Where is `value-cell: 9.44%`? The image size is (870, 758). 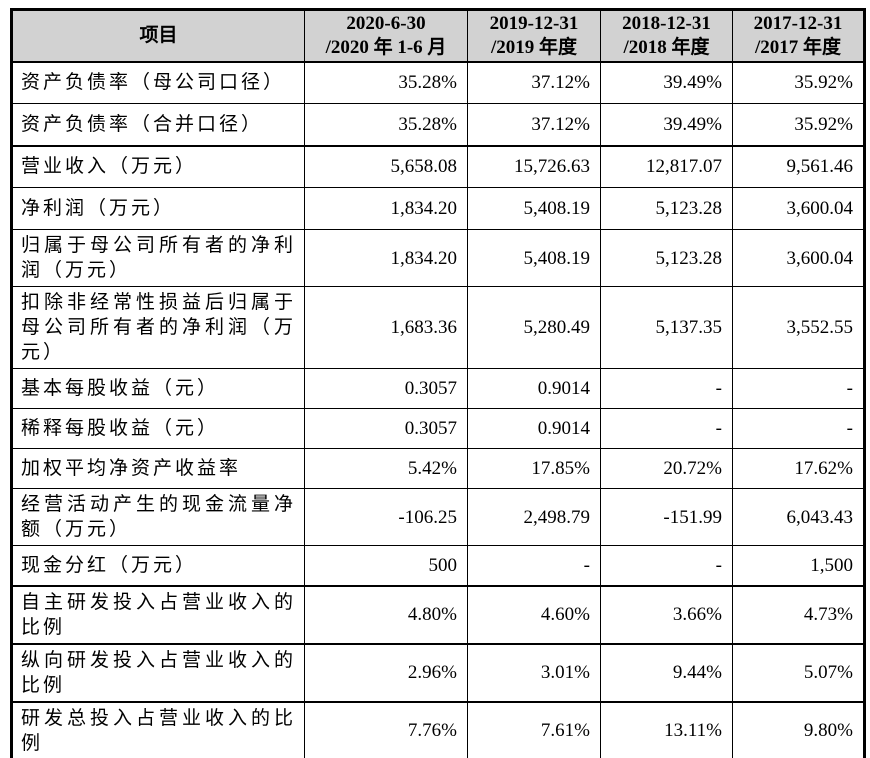 value-cell: 9.44% is located at coordinates (666, 672).